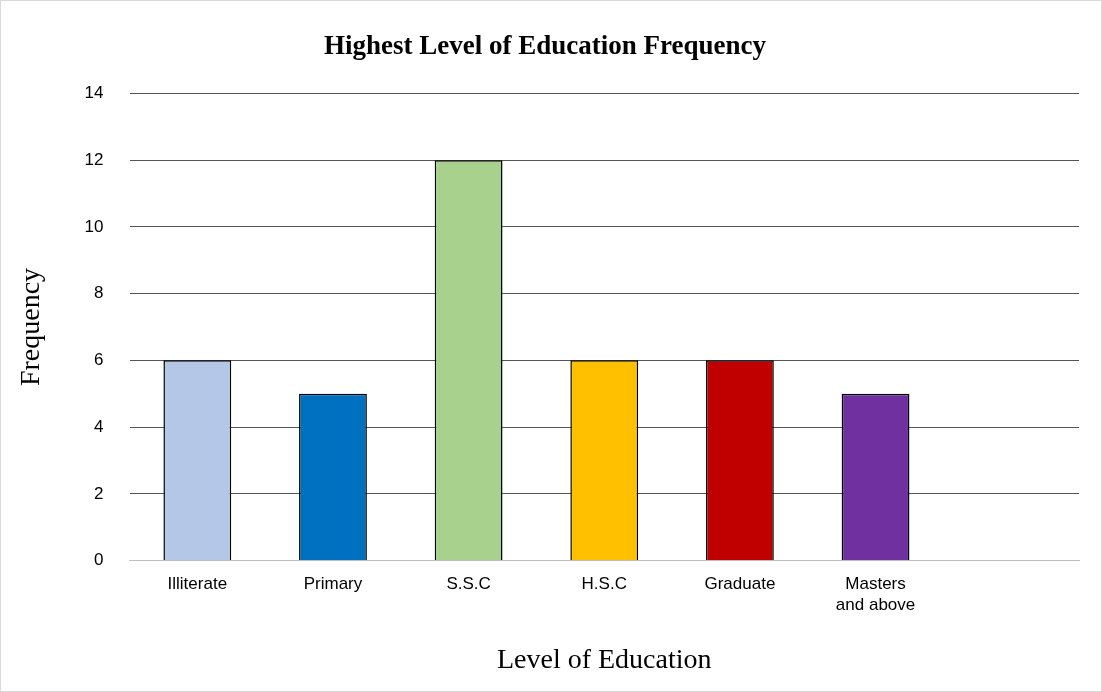 The width and height of the screenshot is (1102, 692). What do you see at coordinates (604, 584) in the screenshot?
I see `x-tick-label: H.S.C` at bounding box center [604, 584].